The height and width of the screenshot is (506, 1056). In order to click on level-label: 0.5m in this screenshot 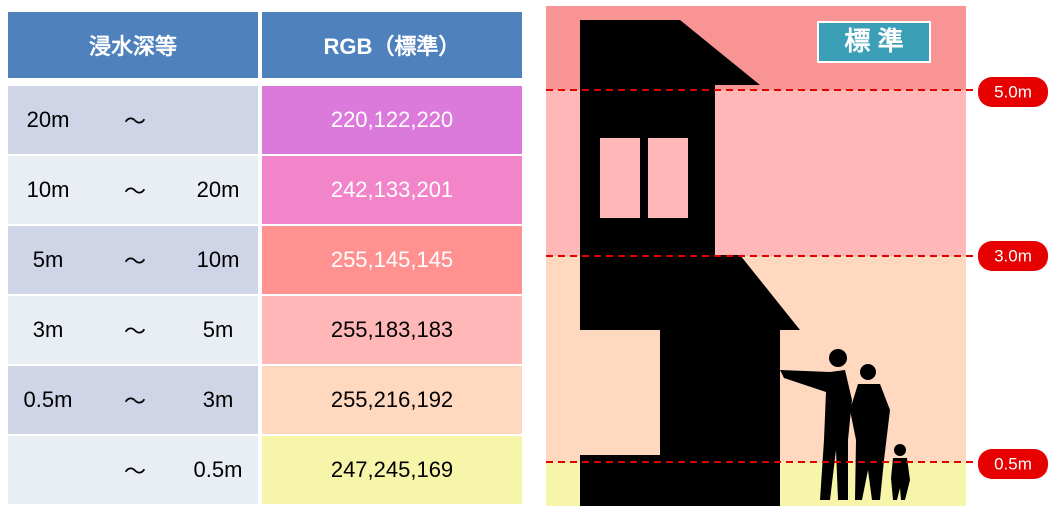, I will do `click(1013, 463)`.